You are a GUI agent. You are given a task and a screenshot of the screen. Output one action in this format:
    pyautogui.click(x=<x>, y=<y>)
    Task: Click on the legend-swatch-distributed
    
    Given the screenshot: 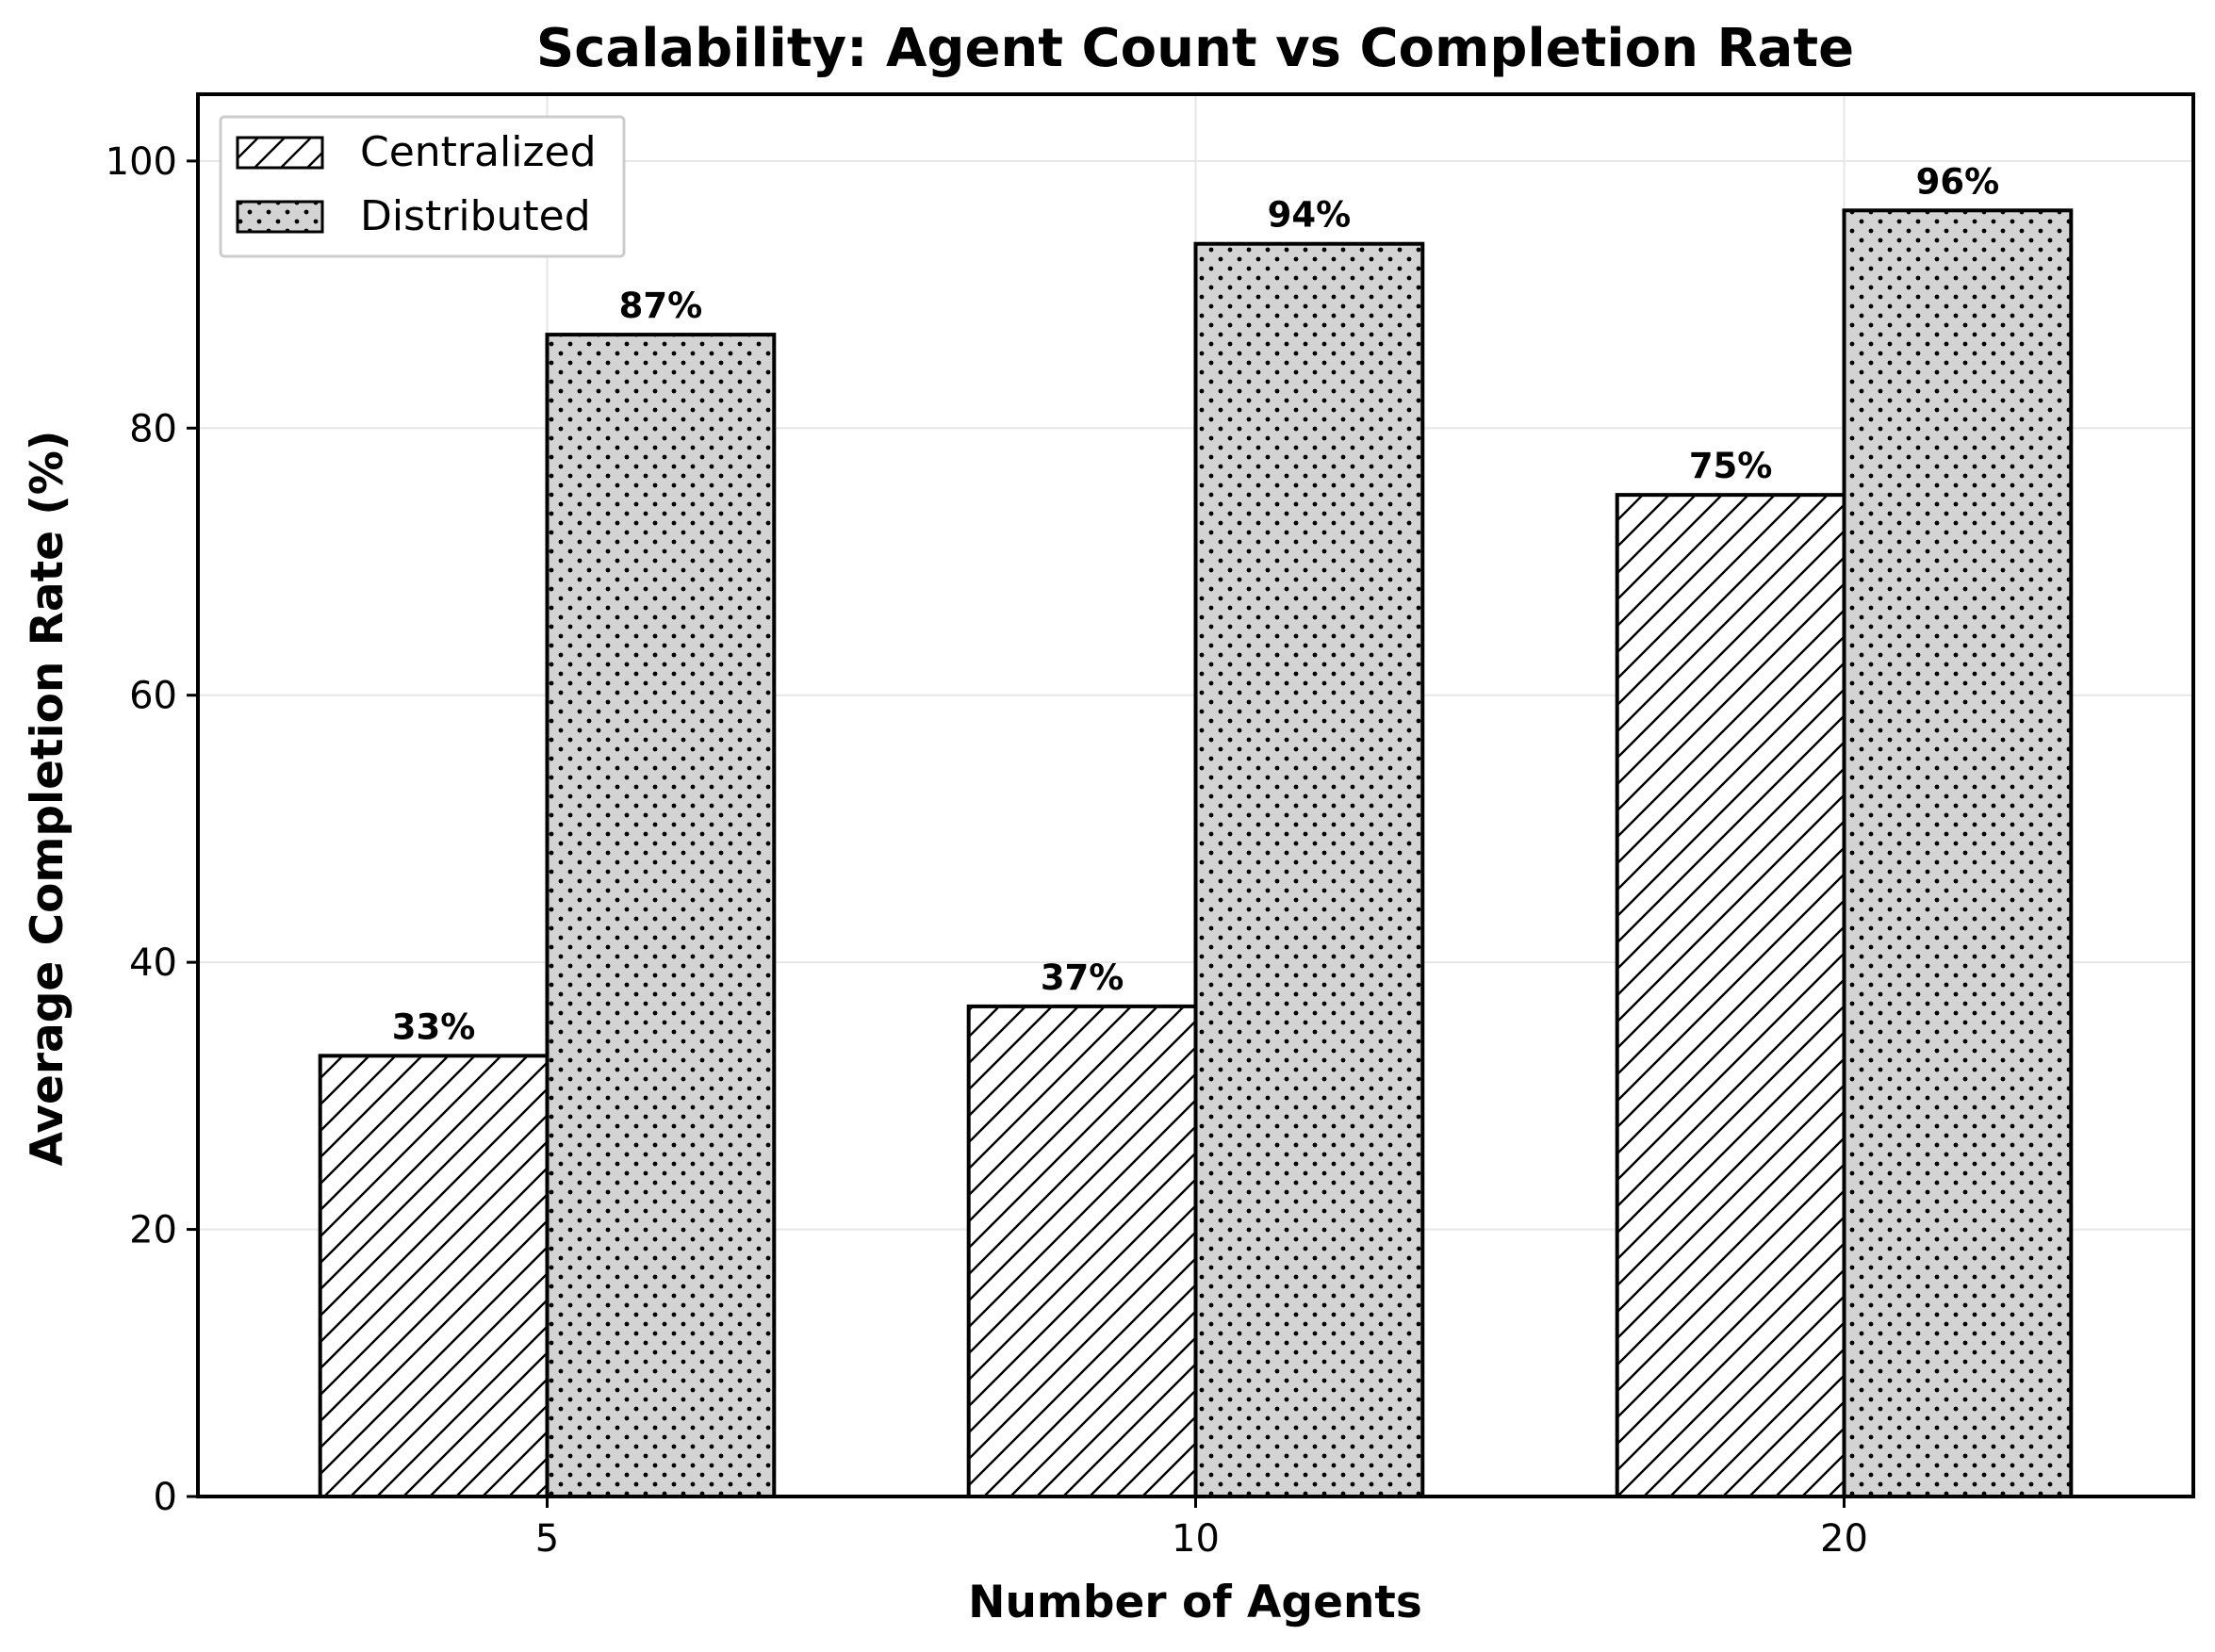 What is the action you would take?
    pyautogui.click(x=280, y=217)
    